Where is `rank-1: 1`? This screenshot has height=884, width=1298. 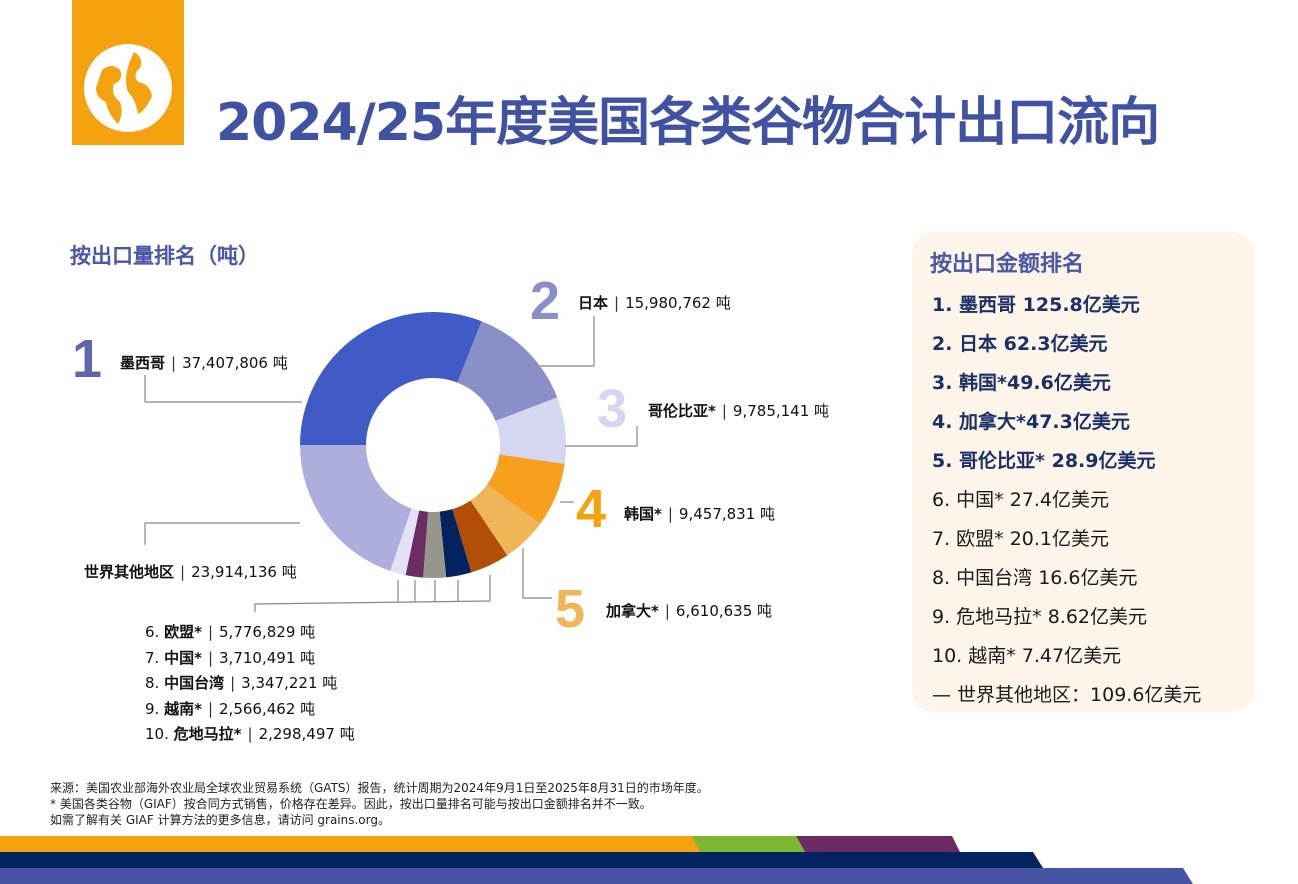 rank-1: 1 is located at coordinates (87, 359).